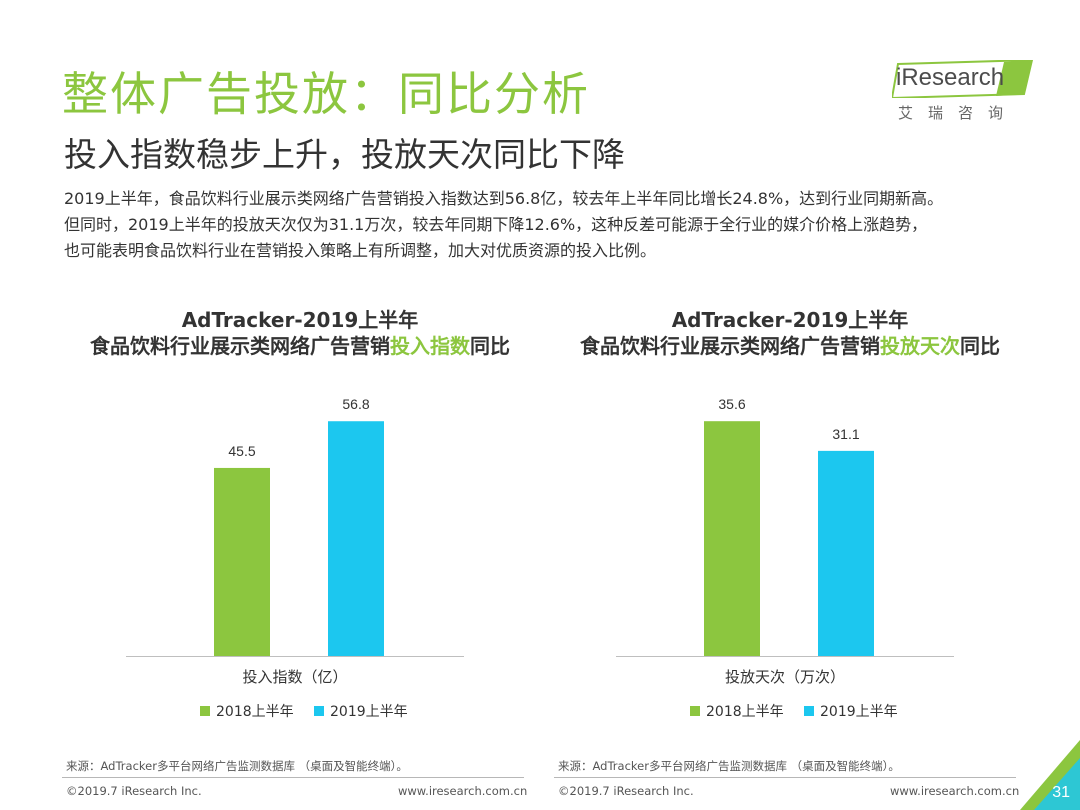 The height and width of the screenshot is (810, 1080). What do you see at coordinates (729, 766) in the screenshot?
I see `footer-source-right: 来源：AdTracker多平台网络广告监测数据库 （桌面及智能终端）。` at bounding box center [729, 766].